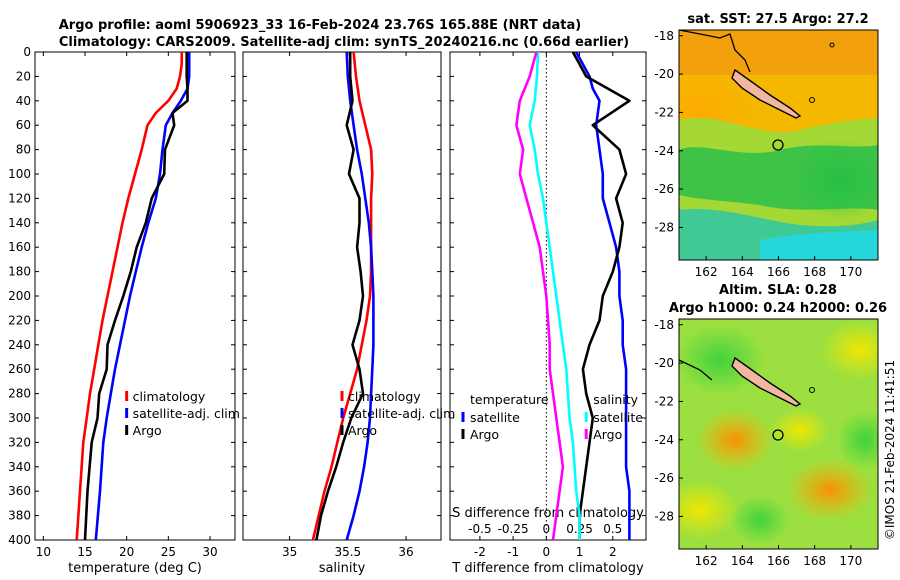 This screenshot has width=900, height=580. I want to click on sla-argo-location-marker, so click(778, 435).